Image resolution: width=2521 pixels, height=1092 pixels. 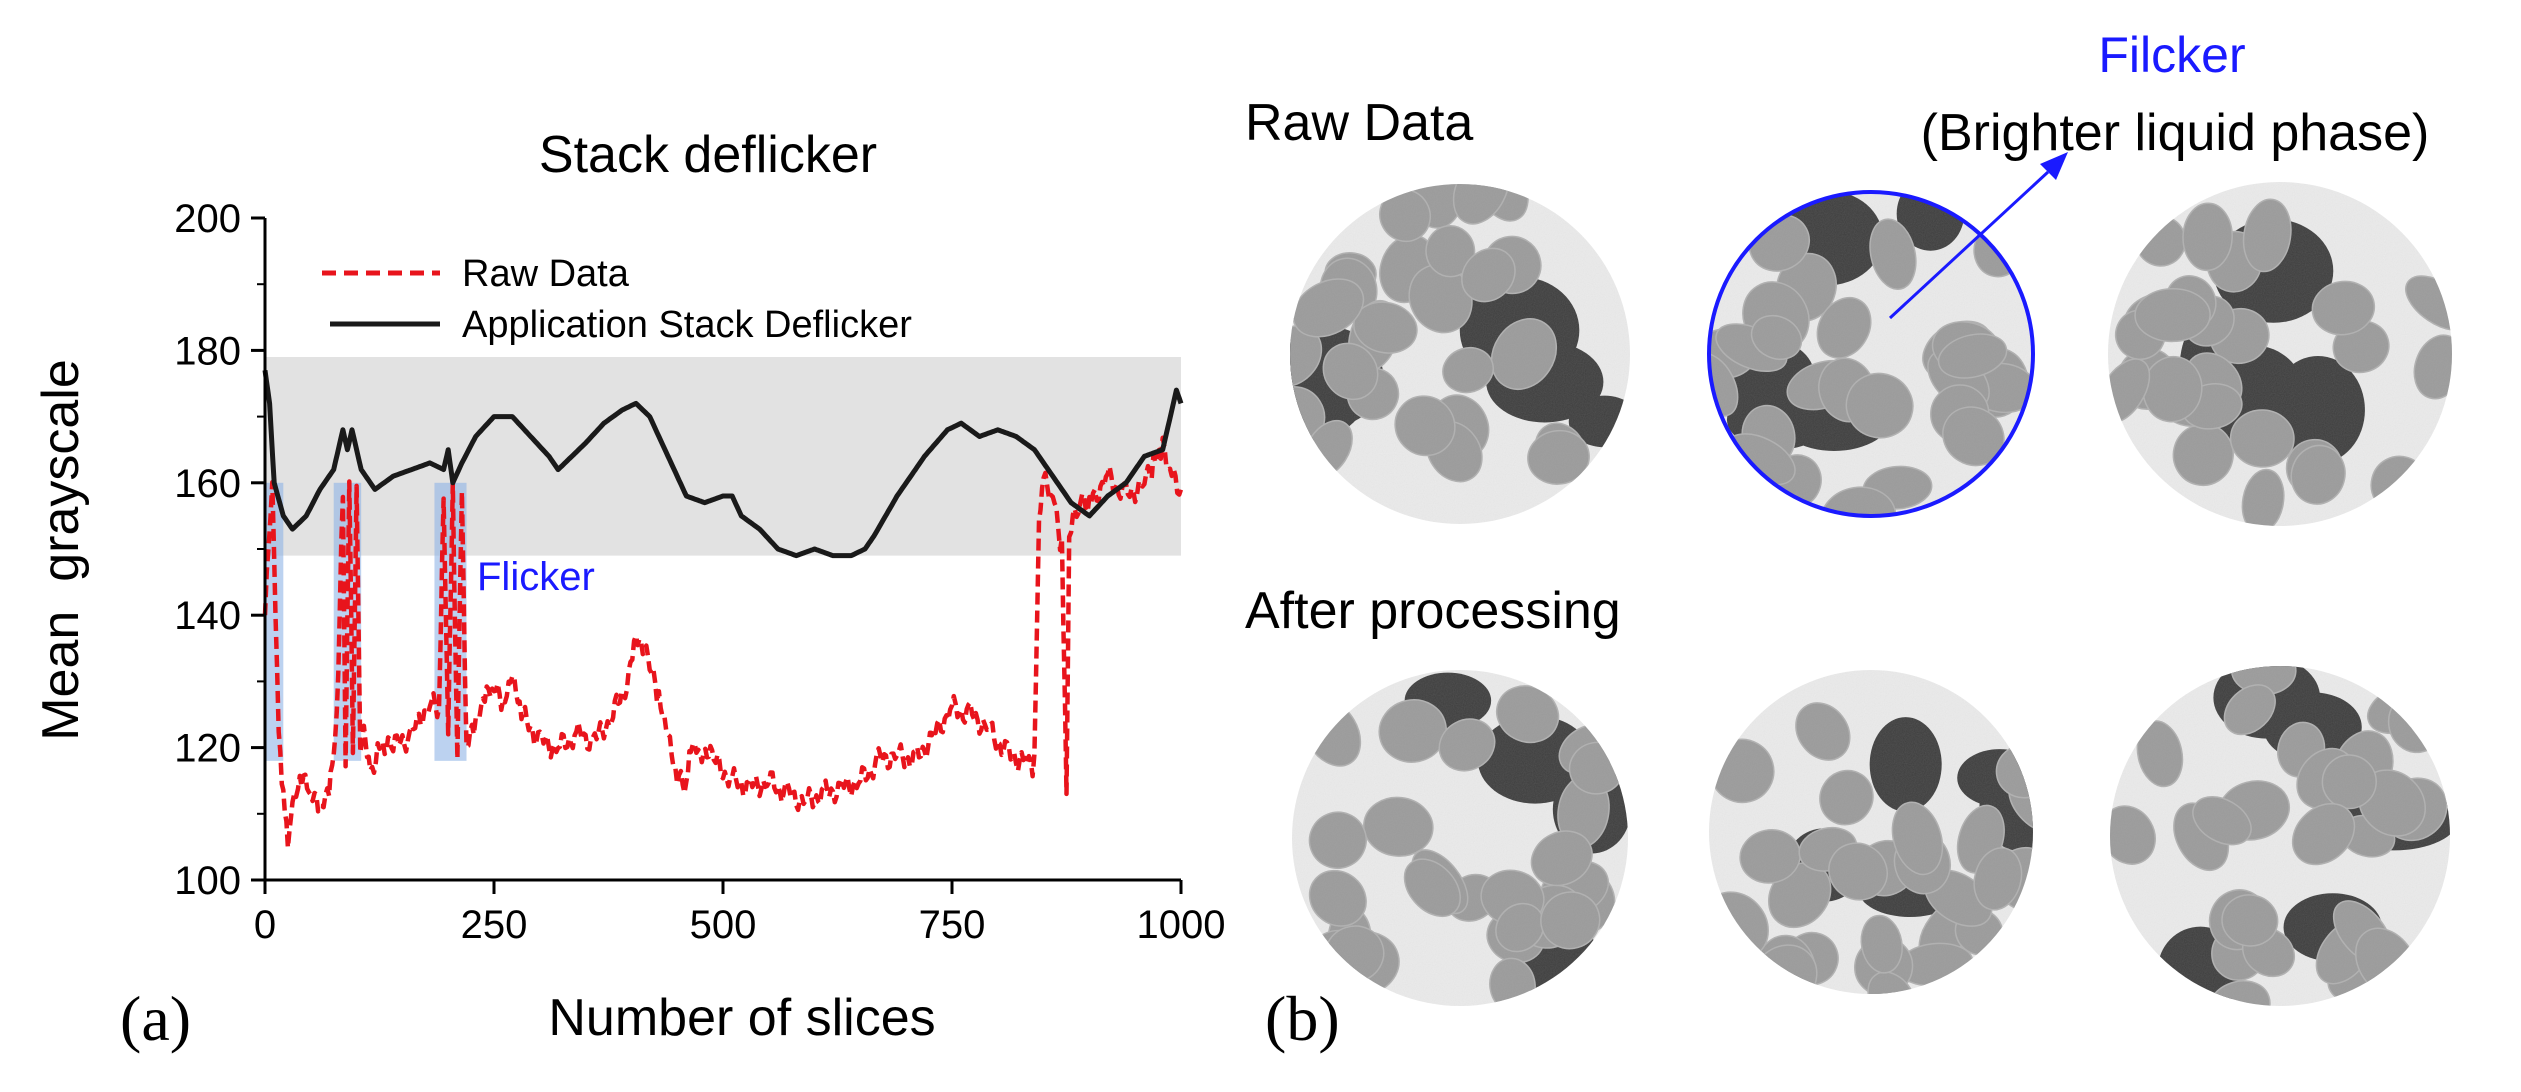 What do you see at coordinates (546, 274) in the screenshot?
I see `legend-label-raw: Raw Data` at bounding box center [546, 274].